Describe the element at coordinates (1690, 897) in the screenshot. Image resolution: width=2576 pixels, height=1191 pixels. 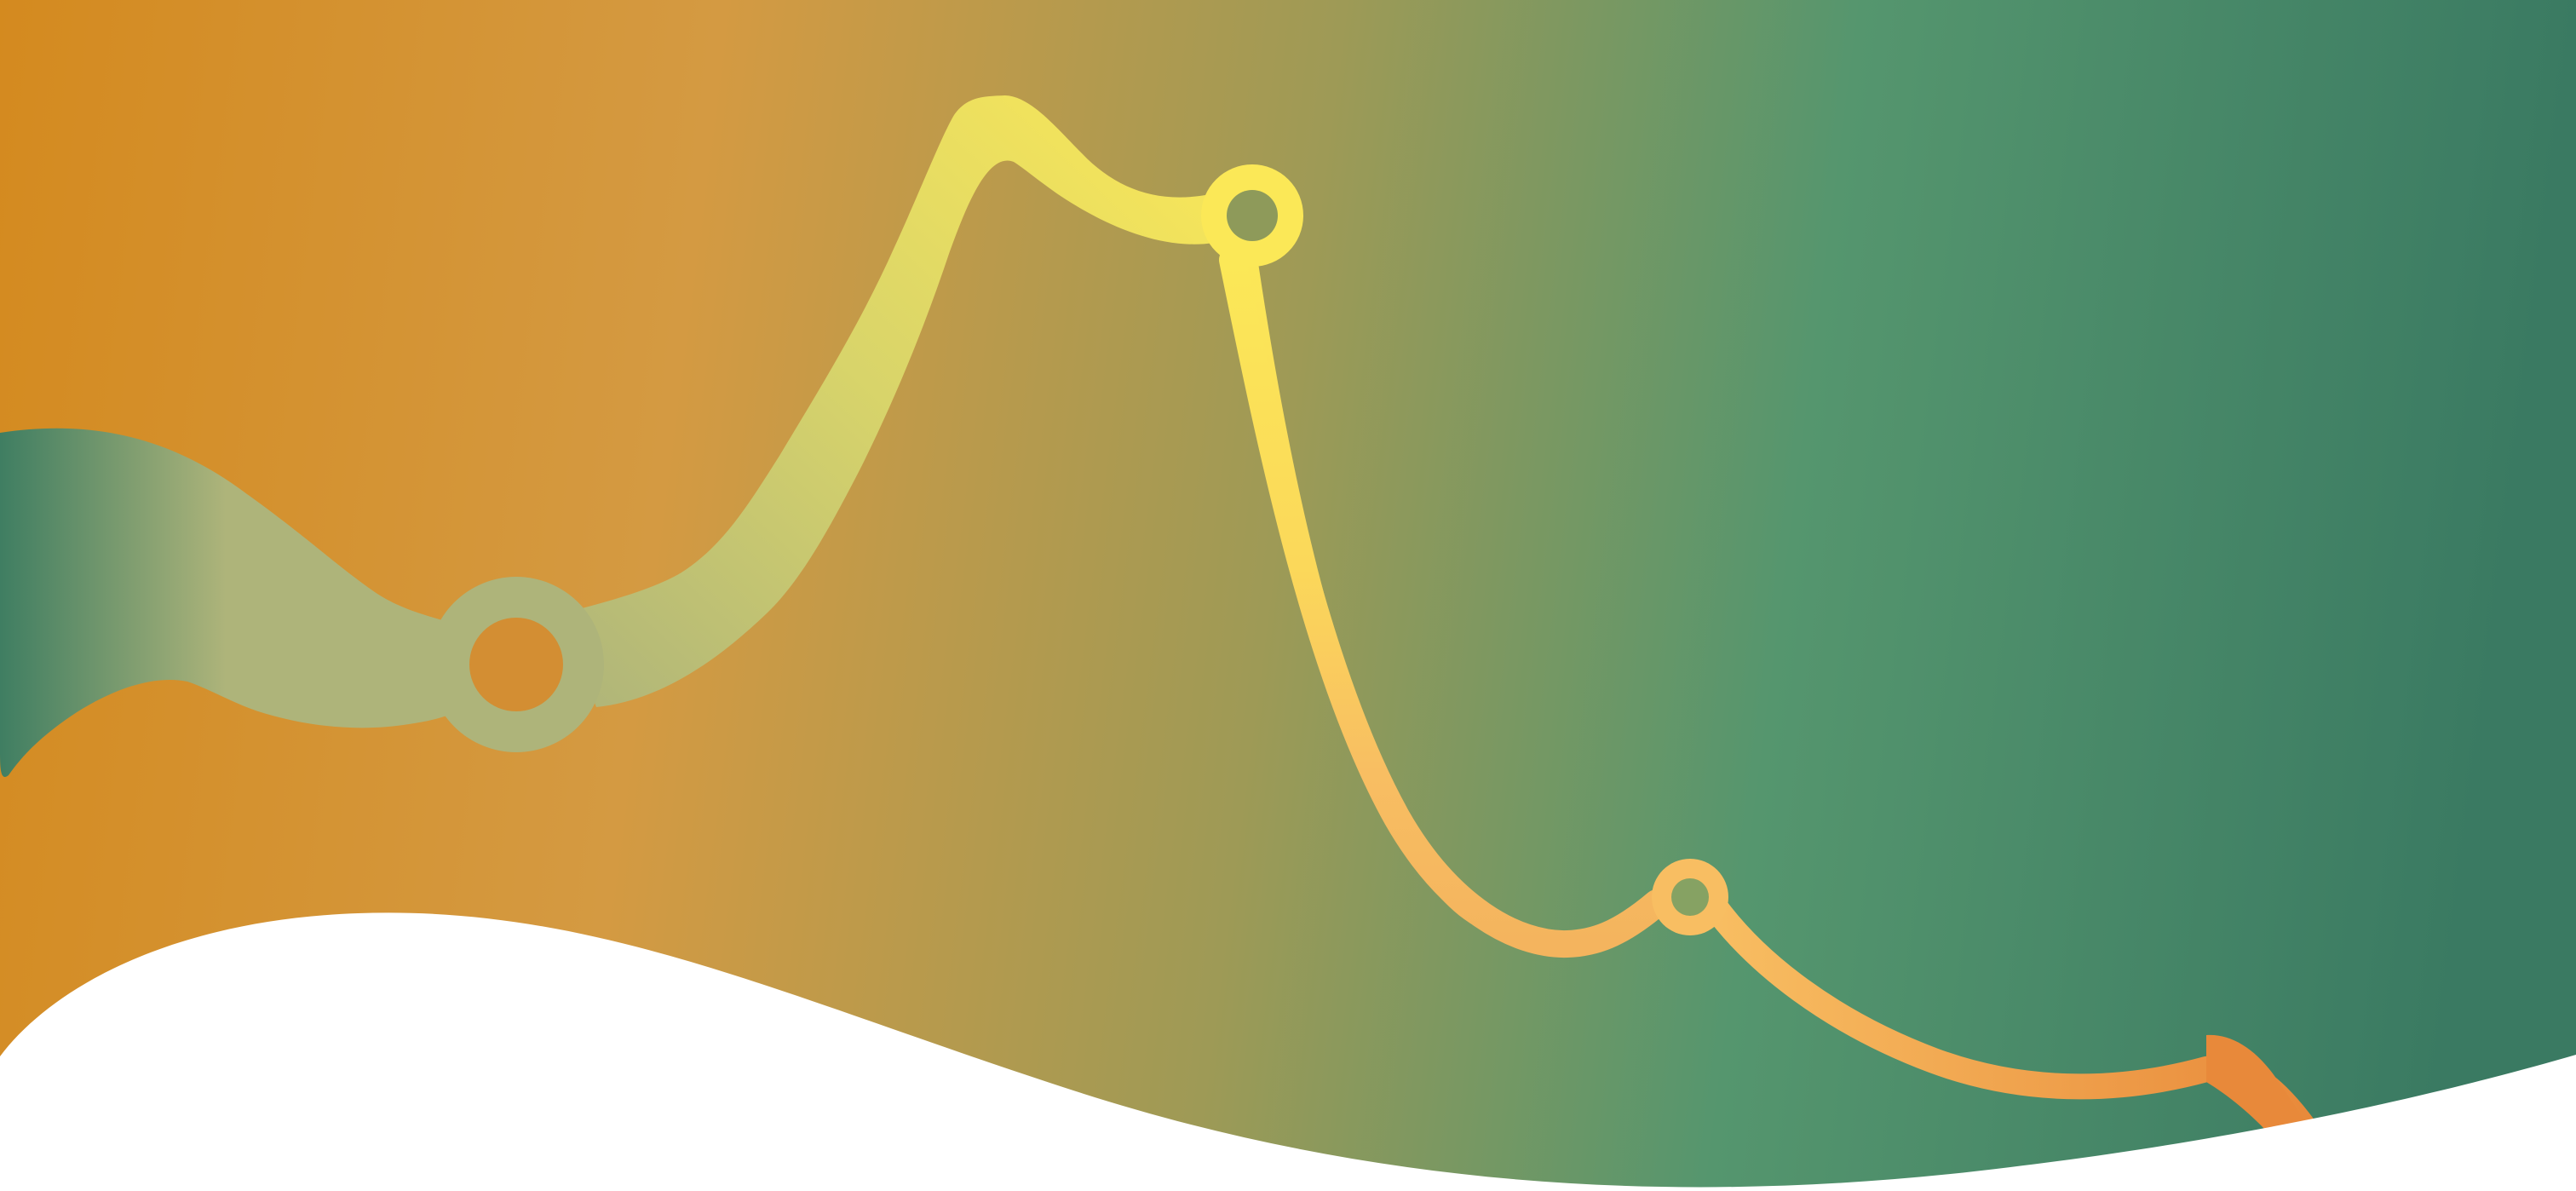
I see `node-valley` at that location.